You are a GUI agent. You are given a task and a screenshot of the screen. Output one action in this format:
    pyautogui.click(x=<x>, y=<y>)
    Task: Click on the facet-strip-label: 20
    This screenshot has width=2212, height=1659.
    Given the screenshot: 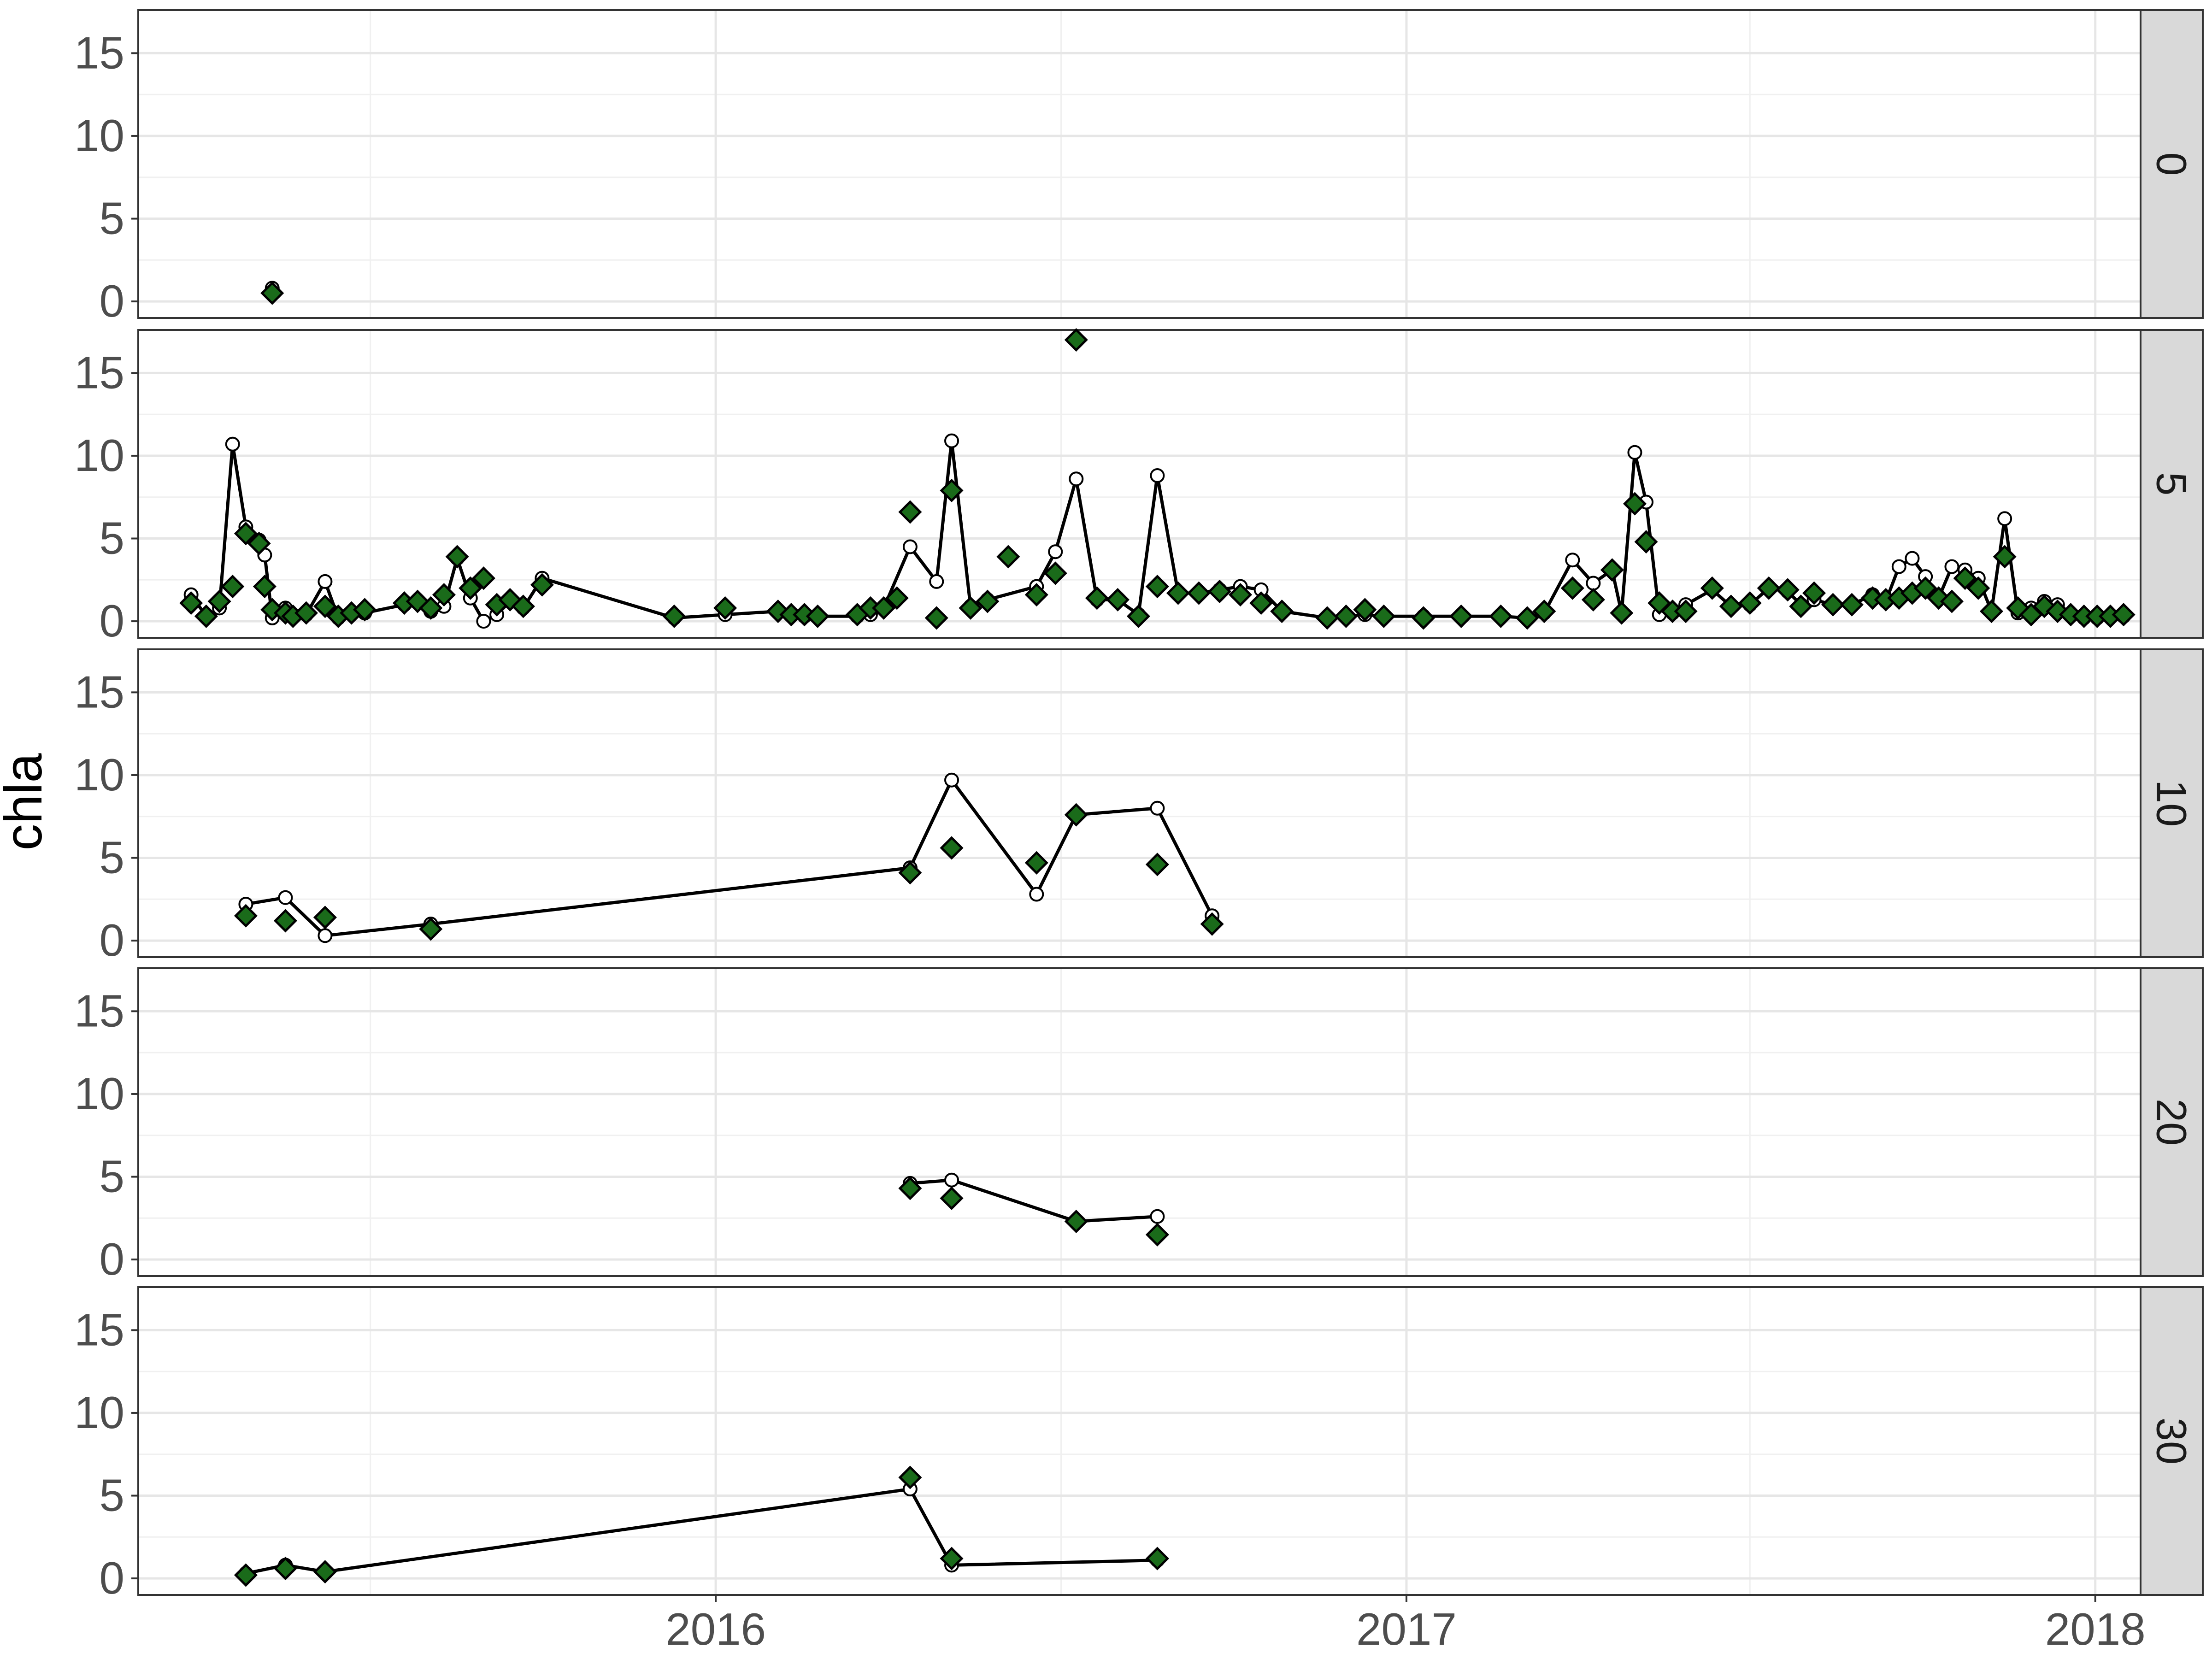 What is the action you would take?
    pyautogui.click(x=2171, y=1122)
    